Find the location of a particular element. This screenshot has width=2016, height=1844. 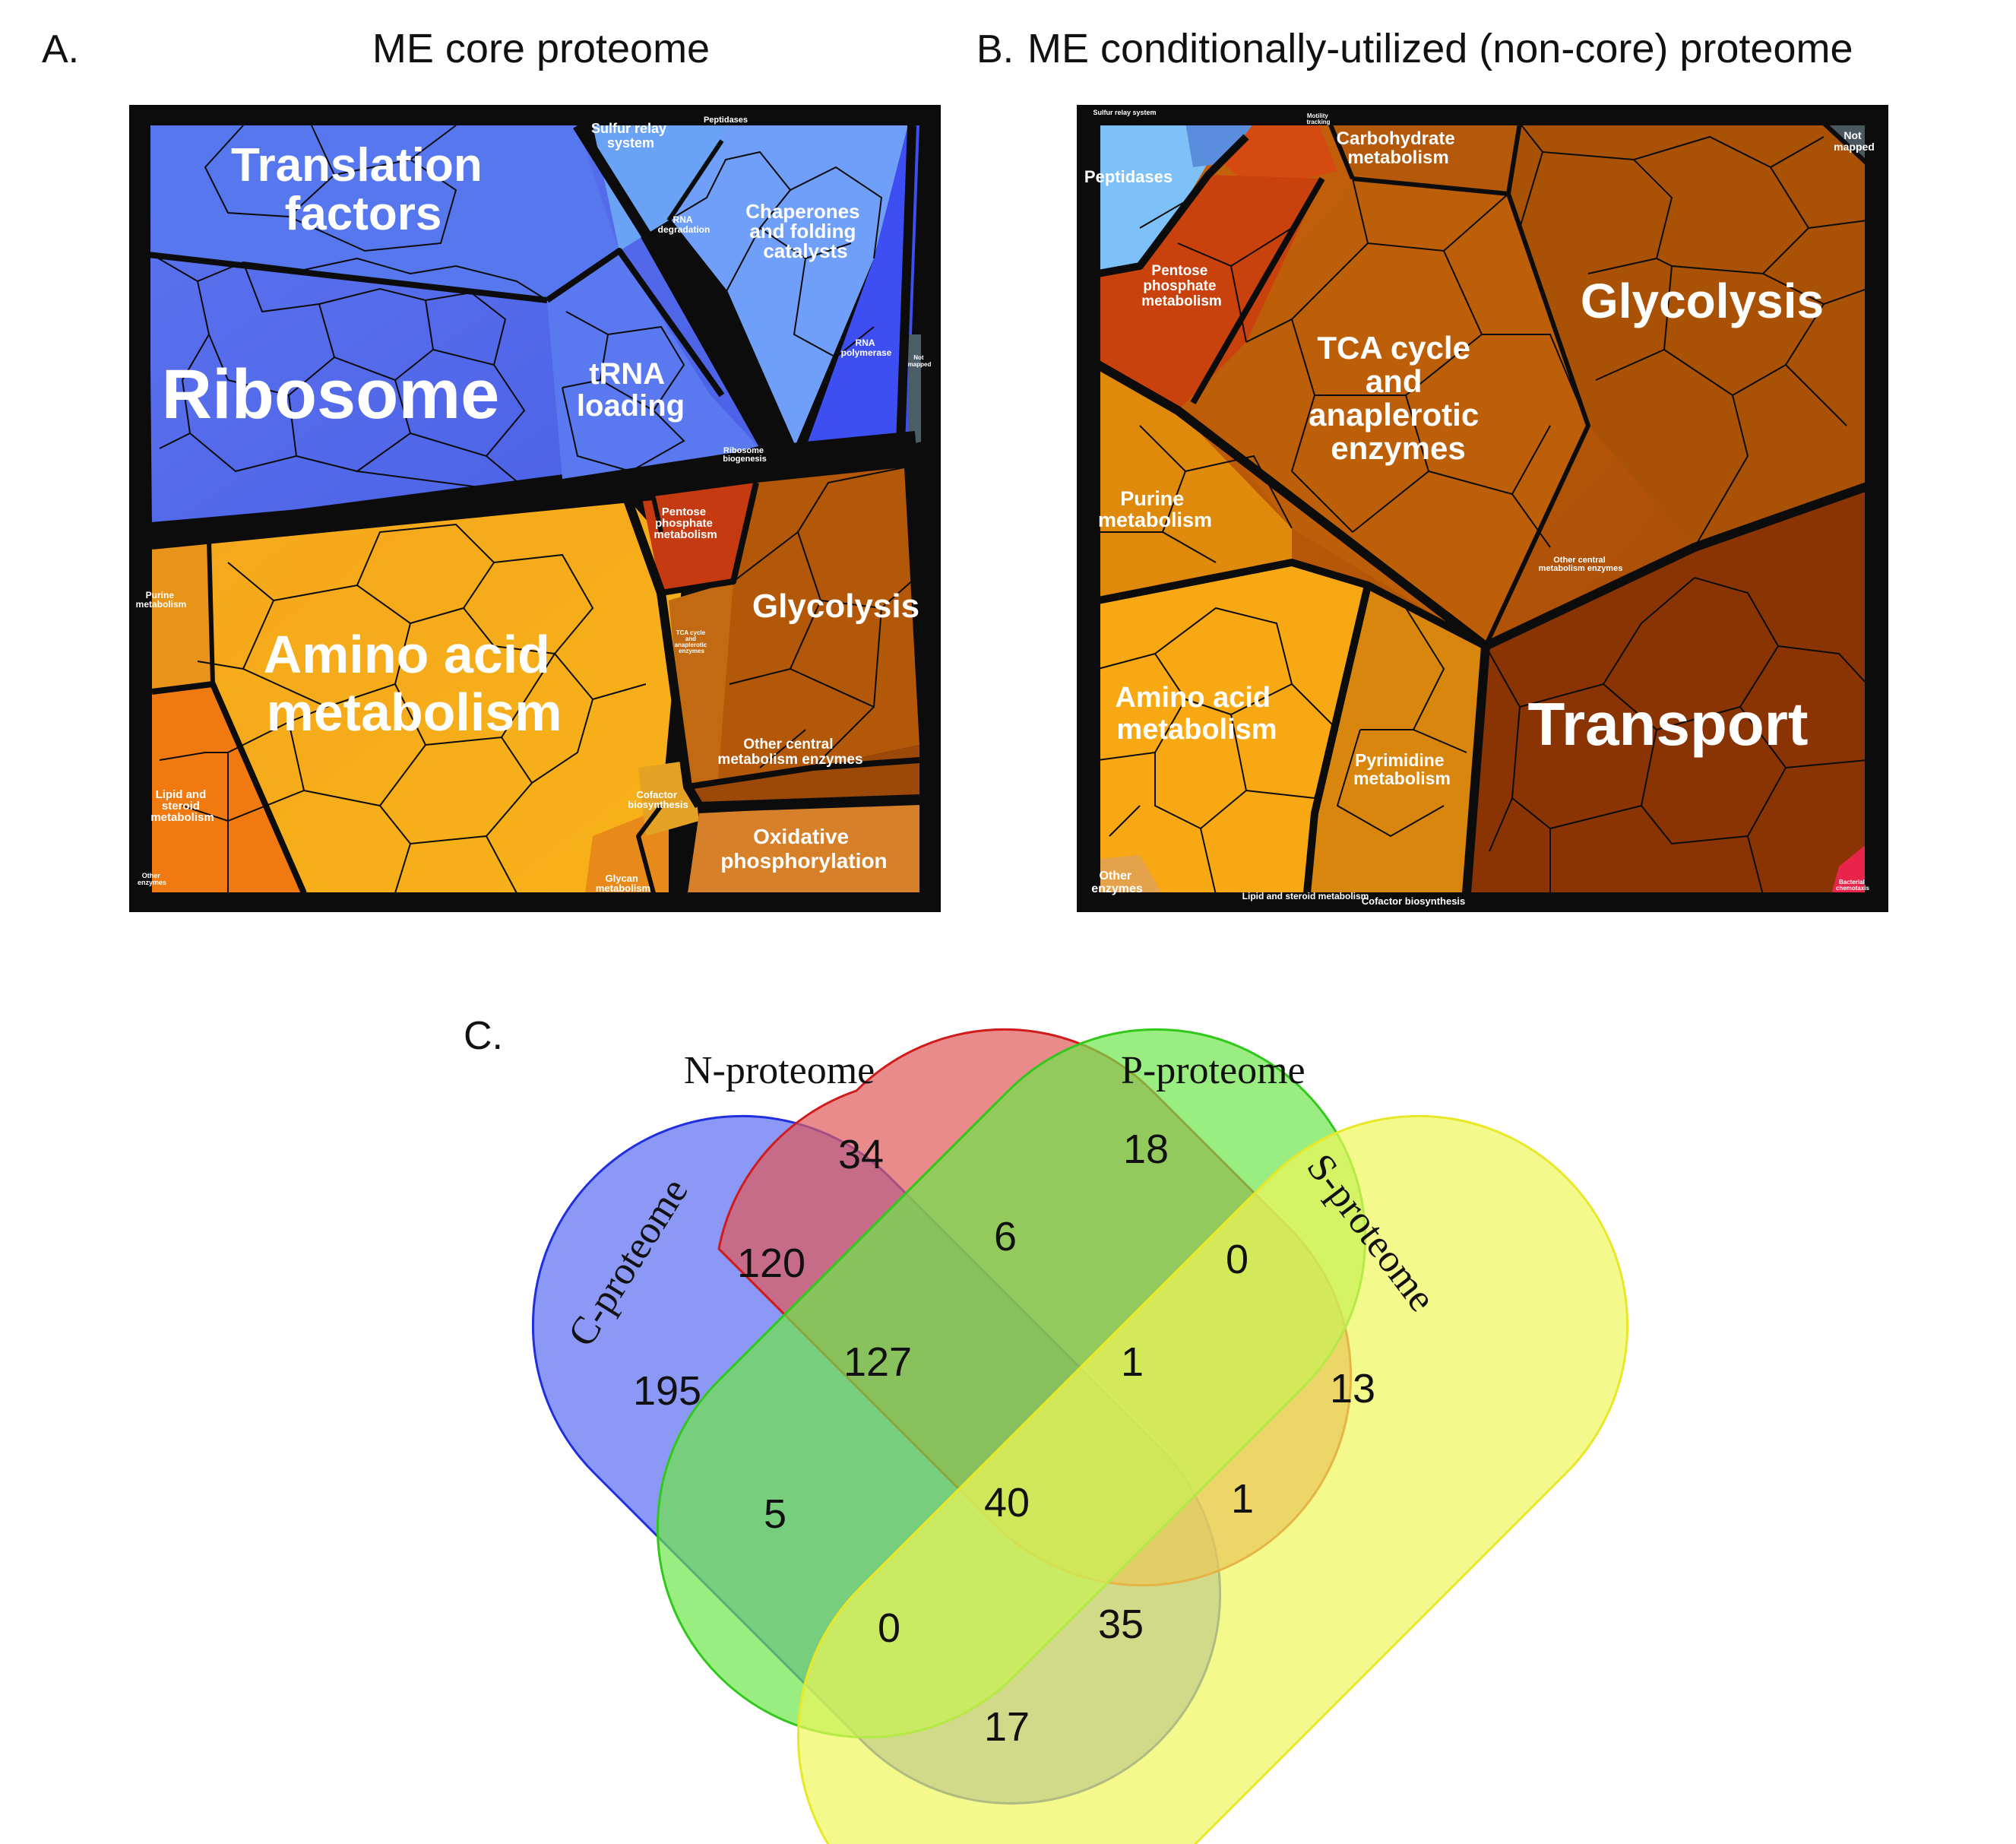

label-b-transport: Transport is located at coordinates (1668, 724).